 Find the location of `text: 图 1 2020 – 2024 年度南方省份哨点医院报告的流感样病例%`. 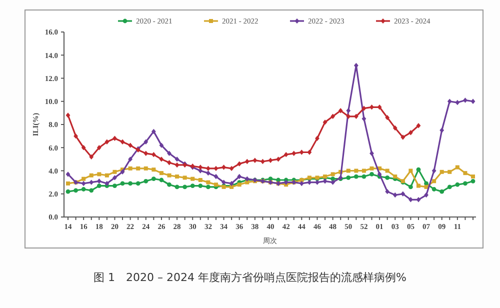

text: 图 1 2020 – 2024 年度南方省份哨点医院报告的流感样病例% is located at coordinates (250, 277).